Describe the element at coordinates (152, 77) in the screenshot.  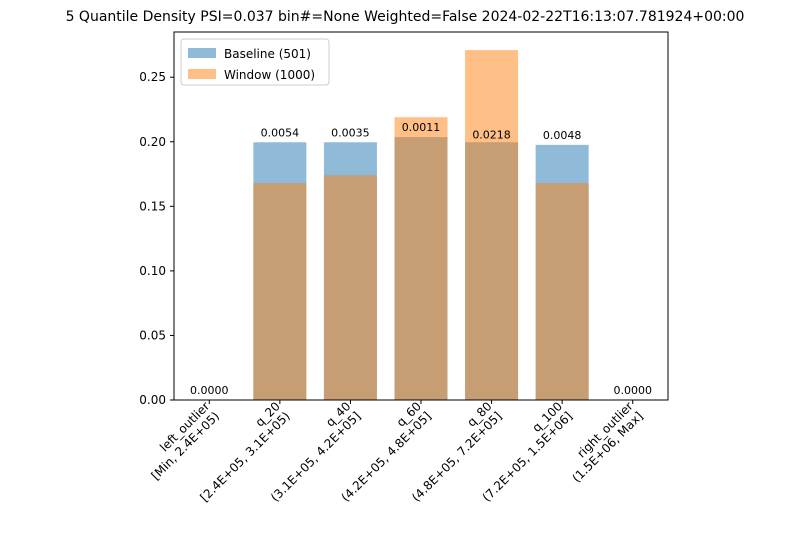
I see `y-tick-label: 0.25` at that location.